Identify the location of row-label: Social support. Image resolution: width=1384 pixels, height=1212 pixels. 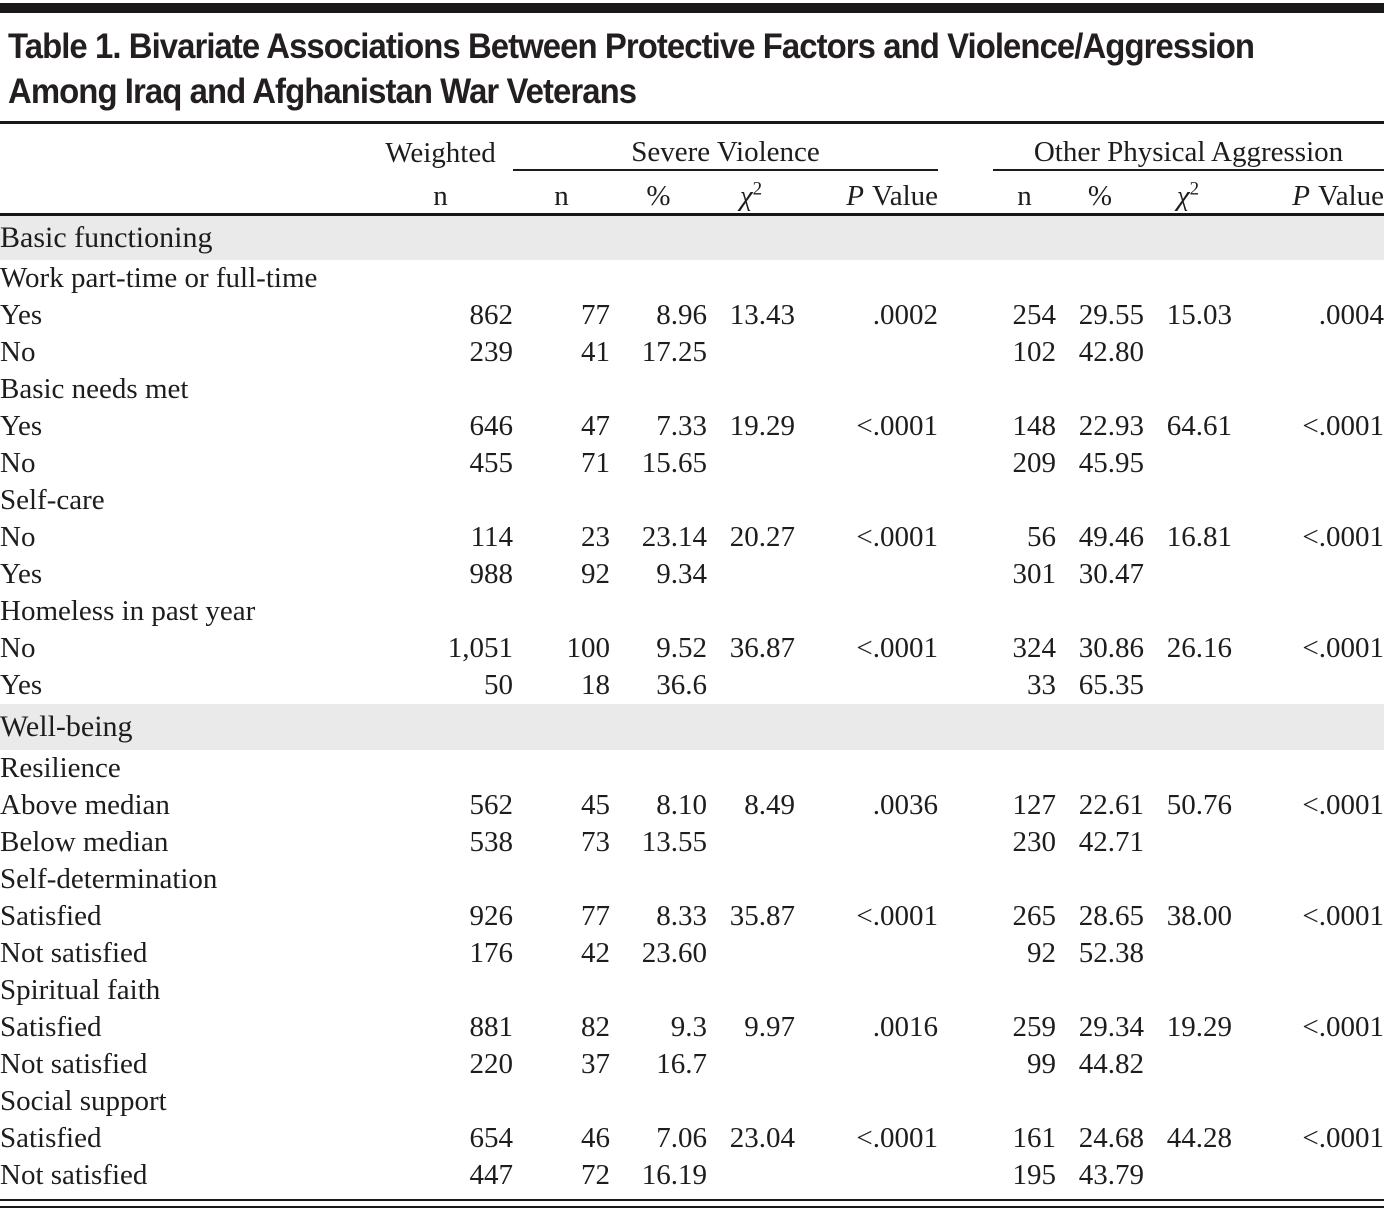
(83, 1101).